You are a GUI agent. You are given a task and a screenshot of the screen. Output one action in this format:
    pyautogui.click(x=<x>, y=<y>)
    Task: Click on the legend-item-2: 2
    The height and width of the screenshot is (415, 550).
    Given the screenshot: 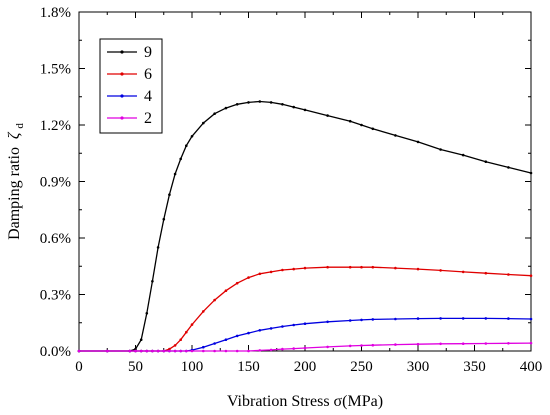 What is the action you would take?
    pyautogui.click(x=129, y=118)
    